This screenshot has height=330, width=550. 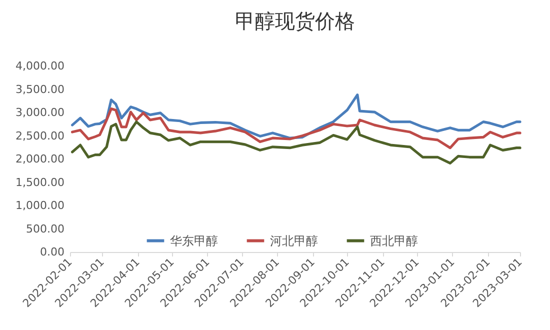 I want to click on legend-label: 华东甲醇, so click(x=194, y=241).